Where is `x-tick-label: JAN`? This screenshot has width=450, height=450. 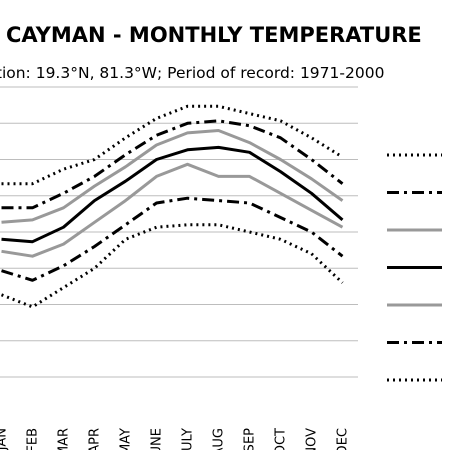 x-tick-label: JAN is located at coordinates (5, 439).